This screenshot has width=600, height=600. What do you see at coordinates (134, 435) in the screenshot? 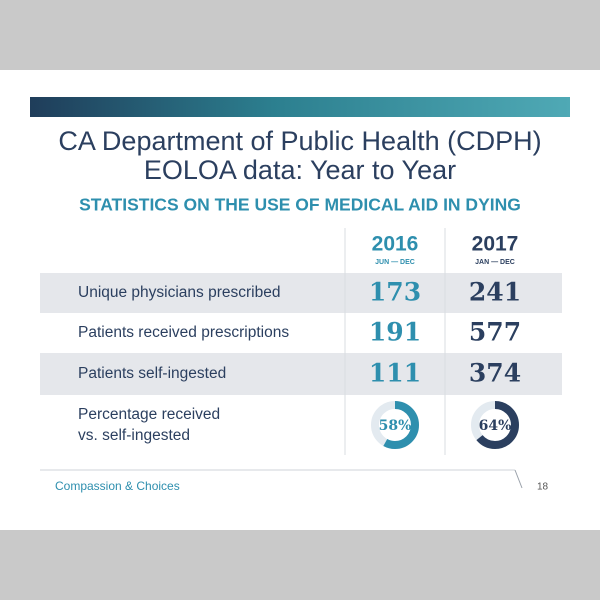
I see `row-label: vs. self-ingested` at bounding box center [134, 435].